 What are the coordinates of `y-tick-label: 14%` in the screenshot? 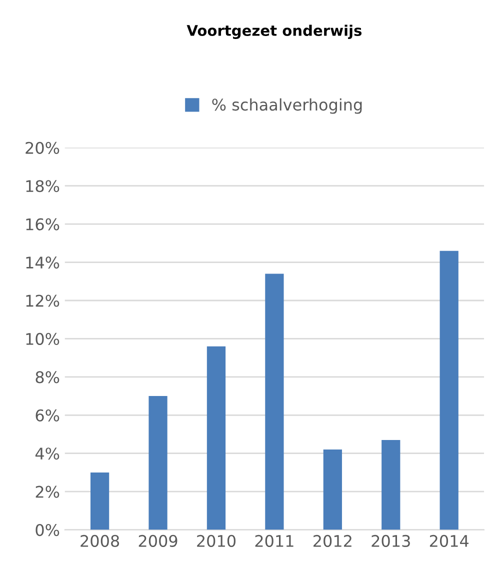 It's located at (43, 262).